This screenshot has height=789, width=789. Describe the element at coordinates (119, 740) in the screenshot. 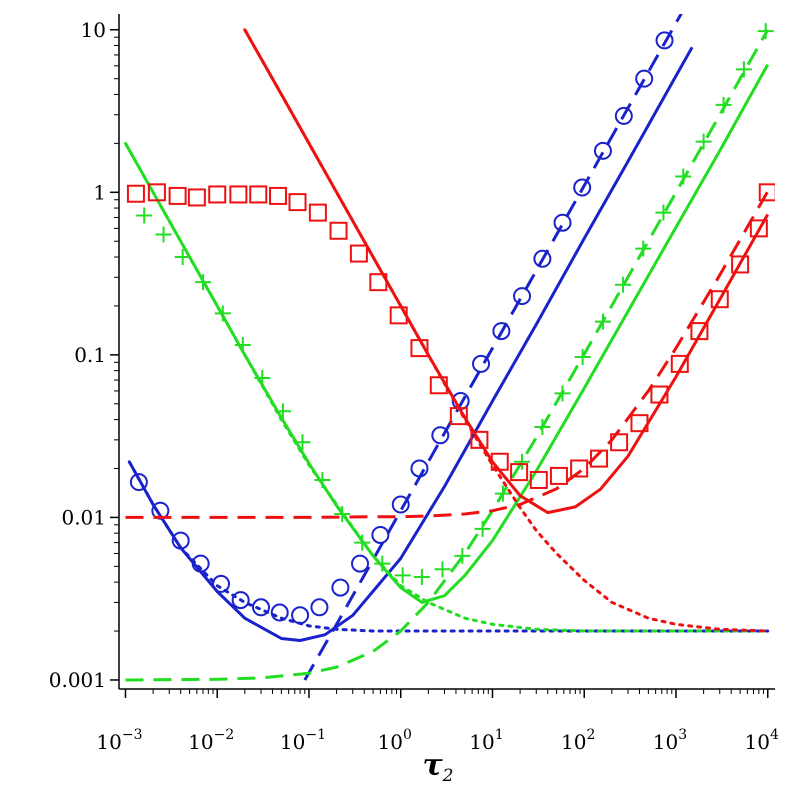

I see `x-tick-label: 10⁻³` at that location.